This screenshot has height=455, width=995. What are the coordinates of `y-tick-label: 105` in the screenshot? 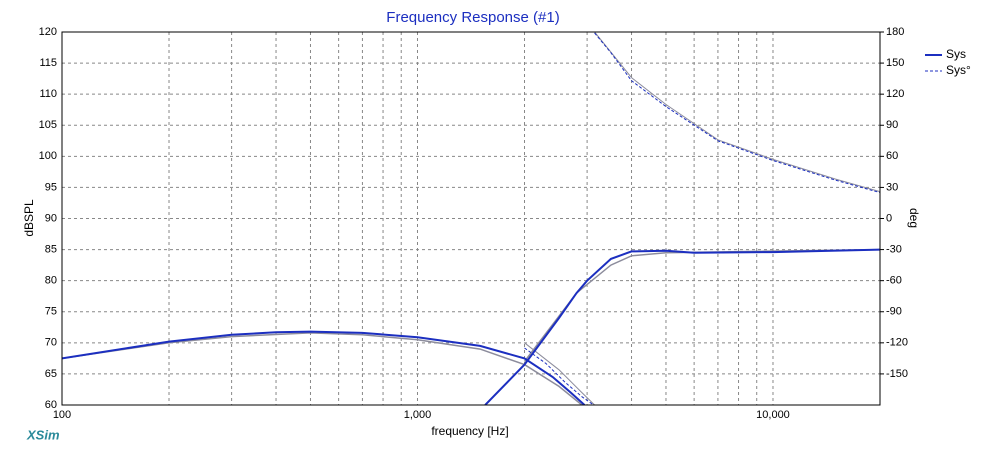 It's located at (48, 125).